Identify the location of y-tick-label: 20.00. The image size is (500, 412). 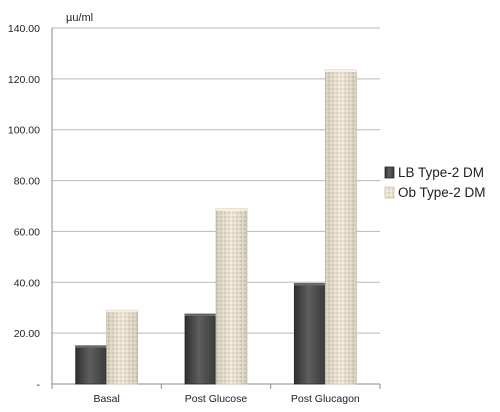
(27, 334).